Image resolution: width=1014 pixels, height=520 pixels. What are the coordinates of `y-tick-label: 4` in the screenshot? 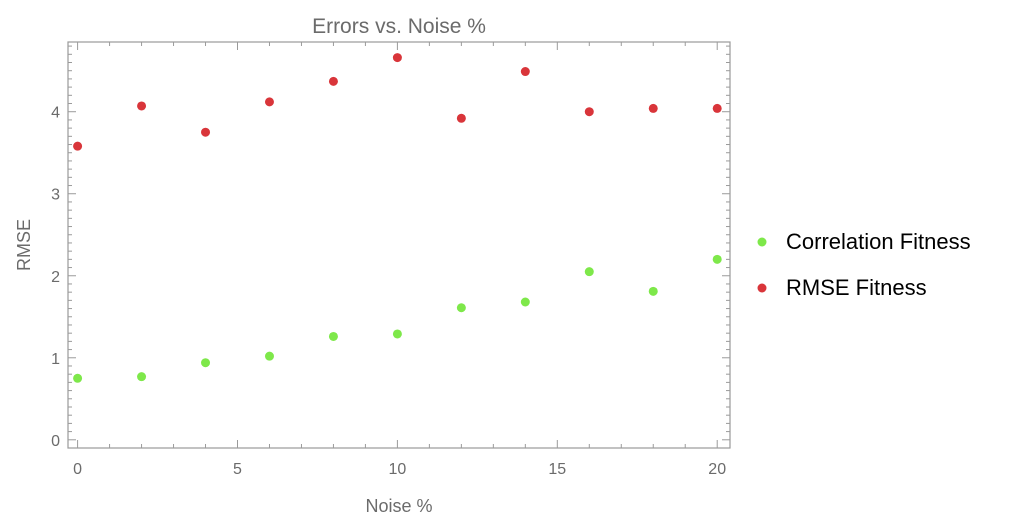 It's located at (55, 113).